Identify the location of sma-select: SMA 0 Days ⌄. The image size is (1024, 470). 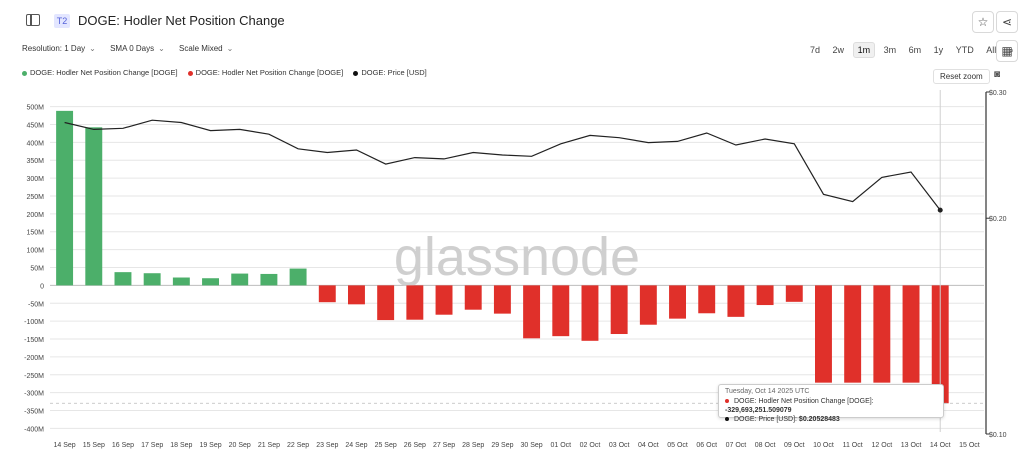
(137, 48).